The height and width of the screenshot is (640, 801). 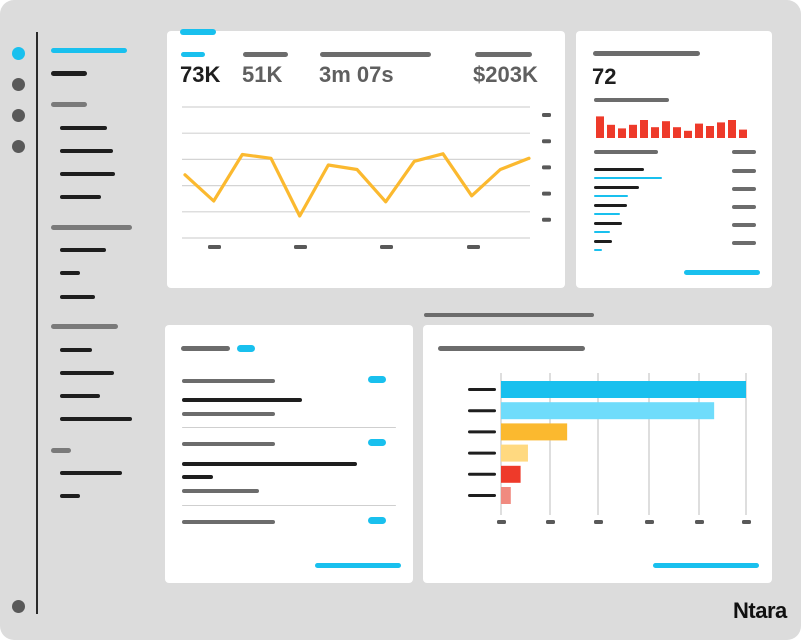 I want to click on card-badge, so click(x=246, y=348).